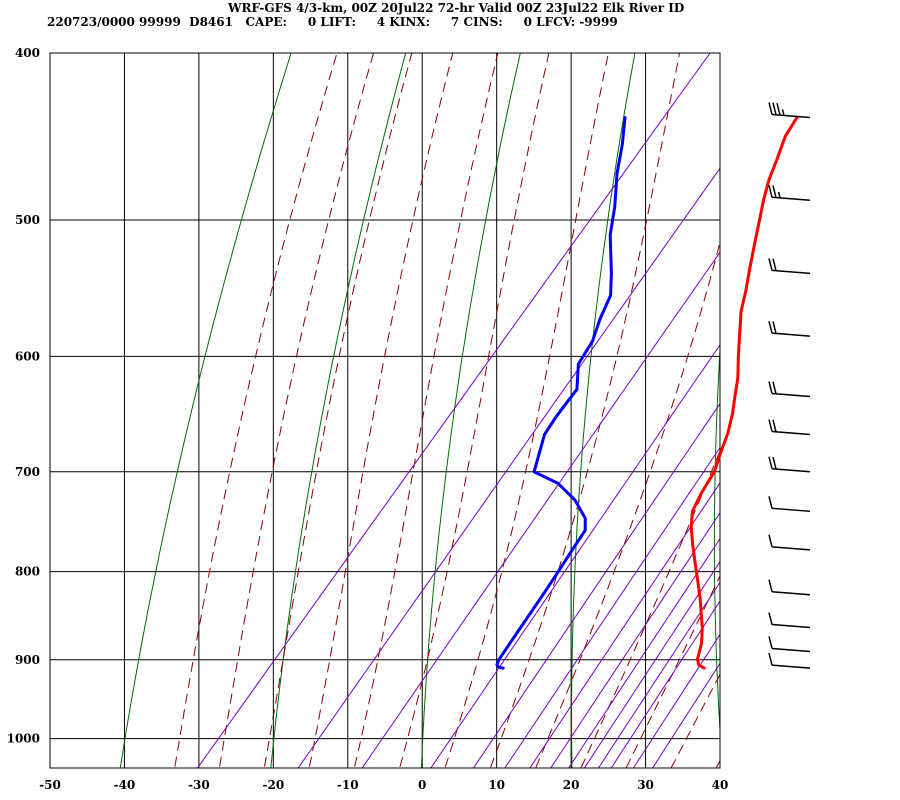 The height and width of the screenshot is (800, 900). I want to click on x-tick-label: -40, so click(125, 785).